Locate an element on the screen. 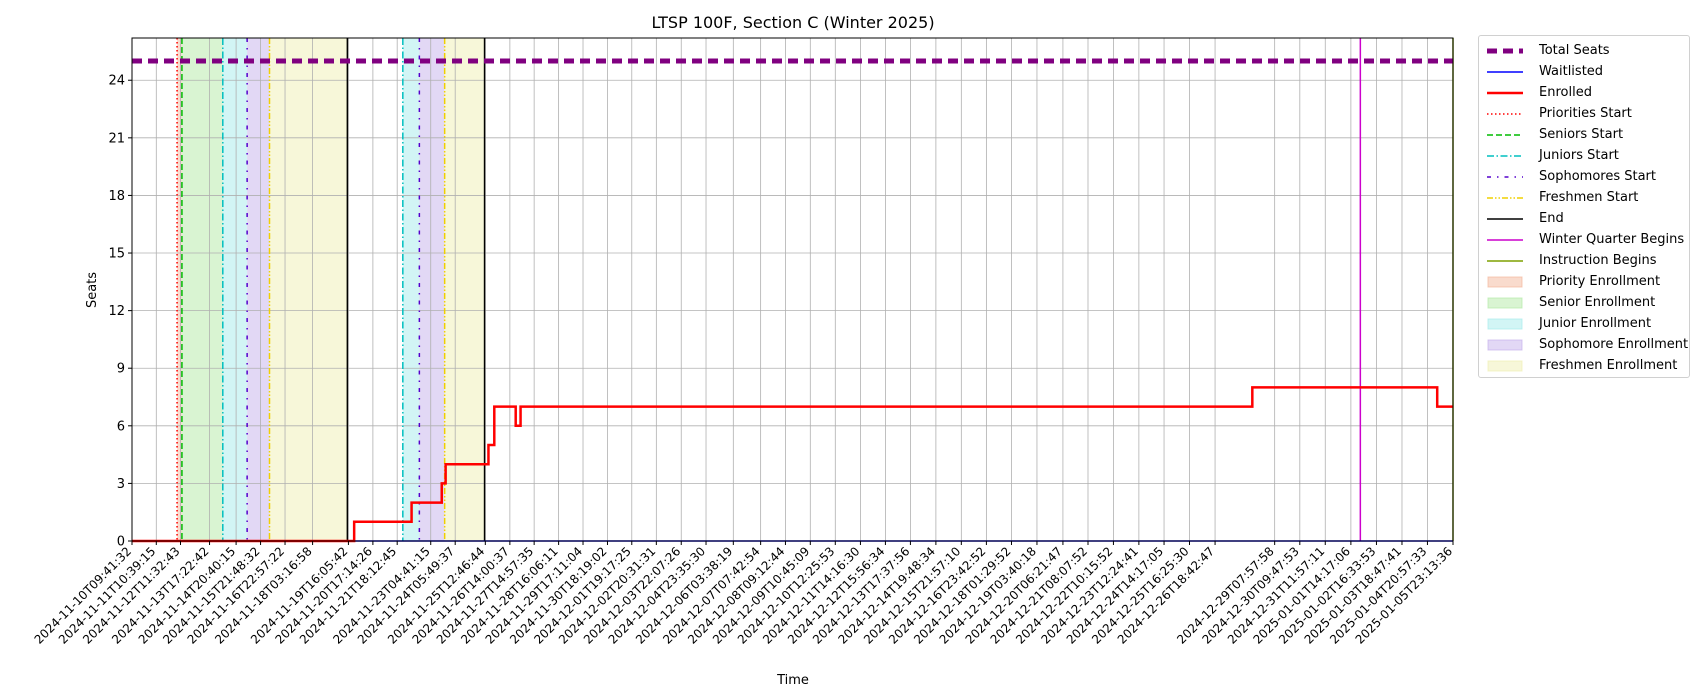  legend-entry: Priorities Start is located at coordinates (1584, 113).